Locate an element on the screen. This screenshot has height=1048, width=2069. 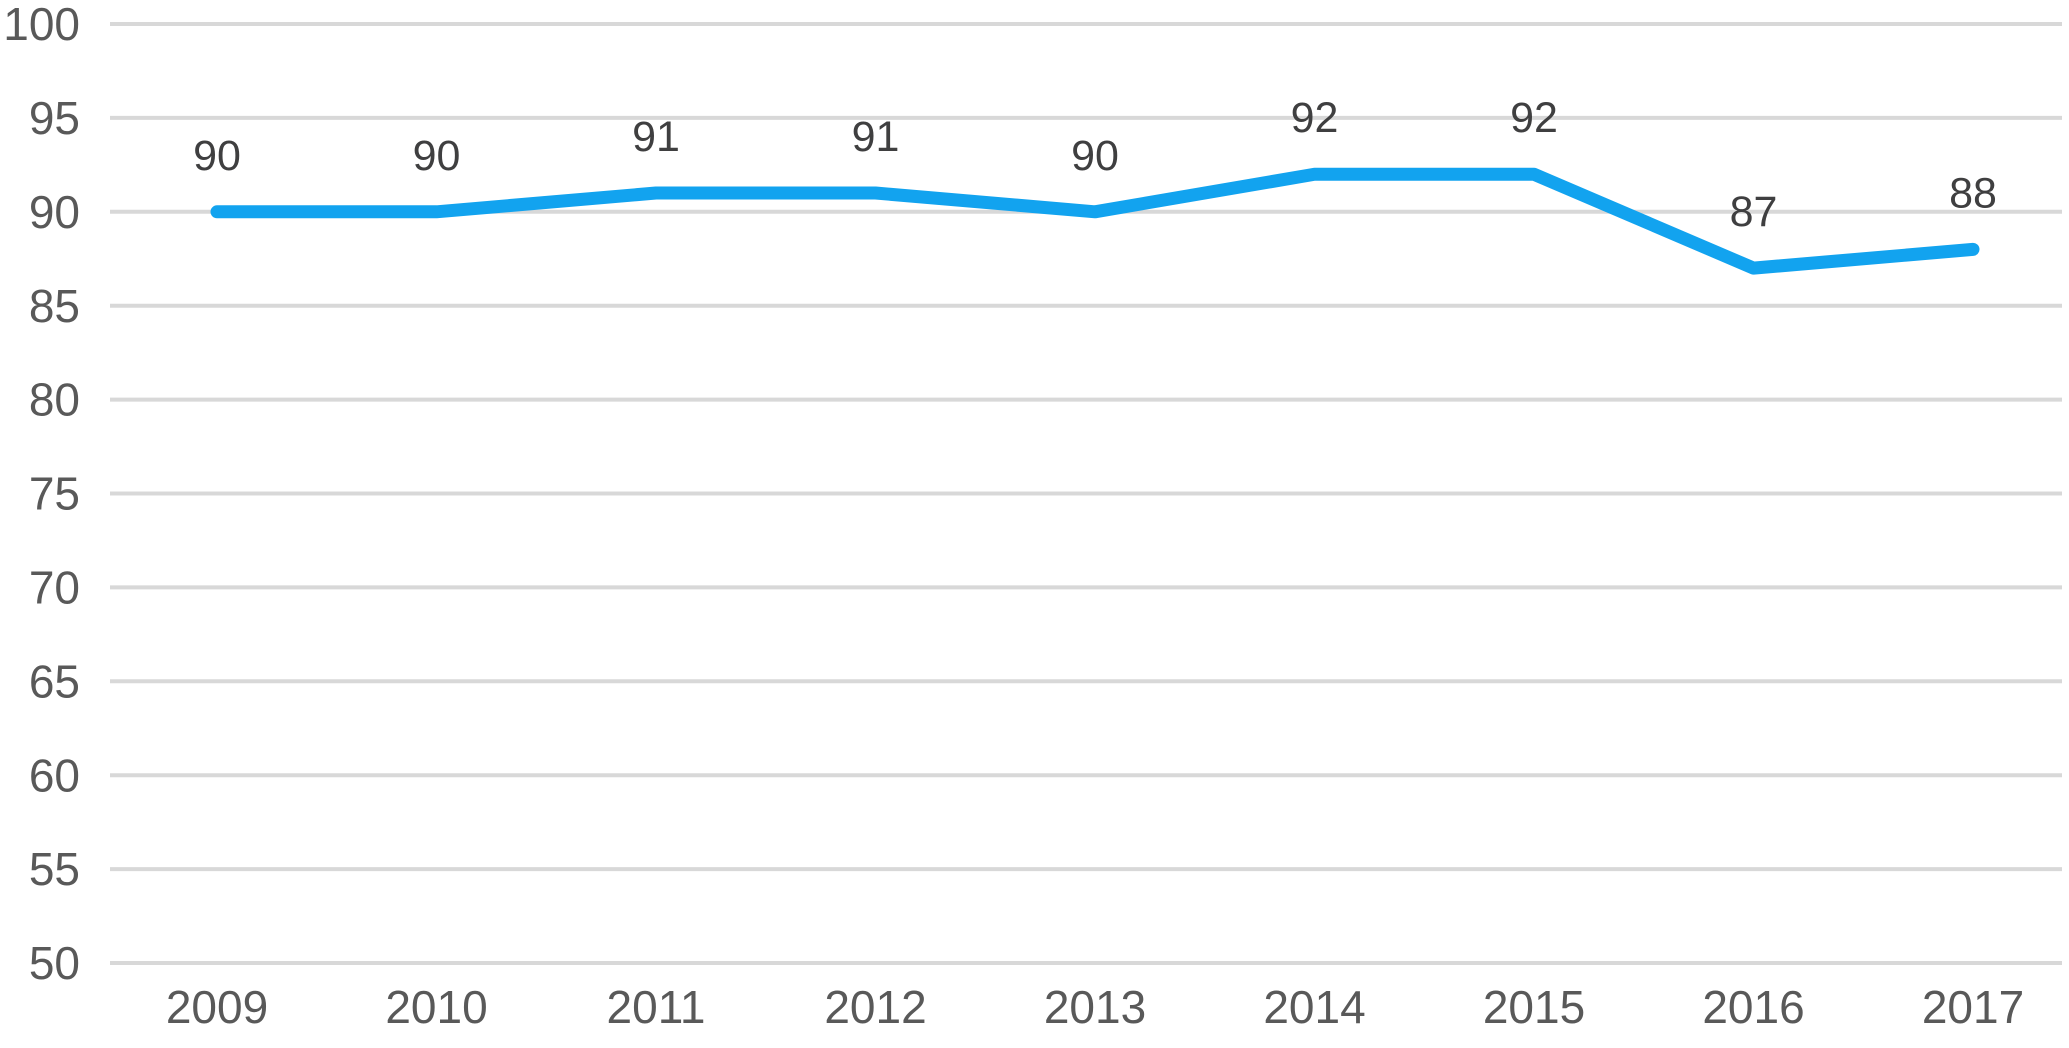
x-axis-tick-label: 2017 is located at coordinates (1973, 1007).